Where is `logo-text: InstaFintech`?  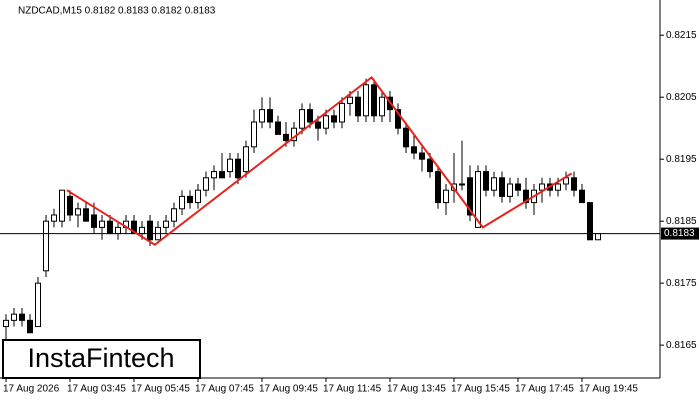
logo-text: InstaFintech is located at coordinates (100, 358).